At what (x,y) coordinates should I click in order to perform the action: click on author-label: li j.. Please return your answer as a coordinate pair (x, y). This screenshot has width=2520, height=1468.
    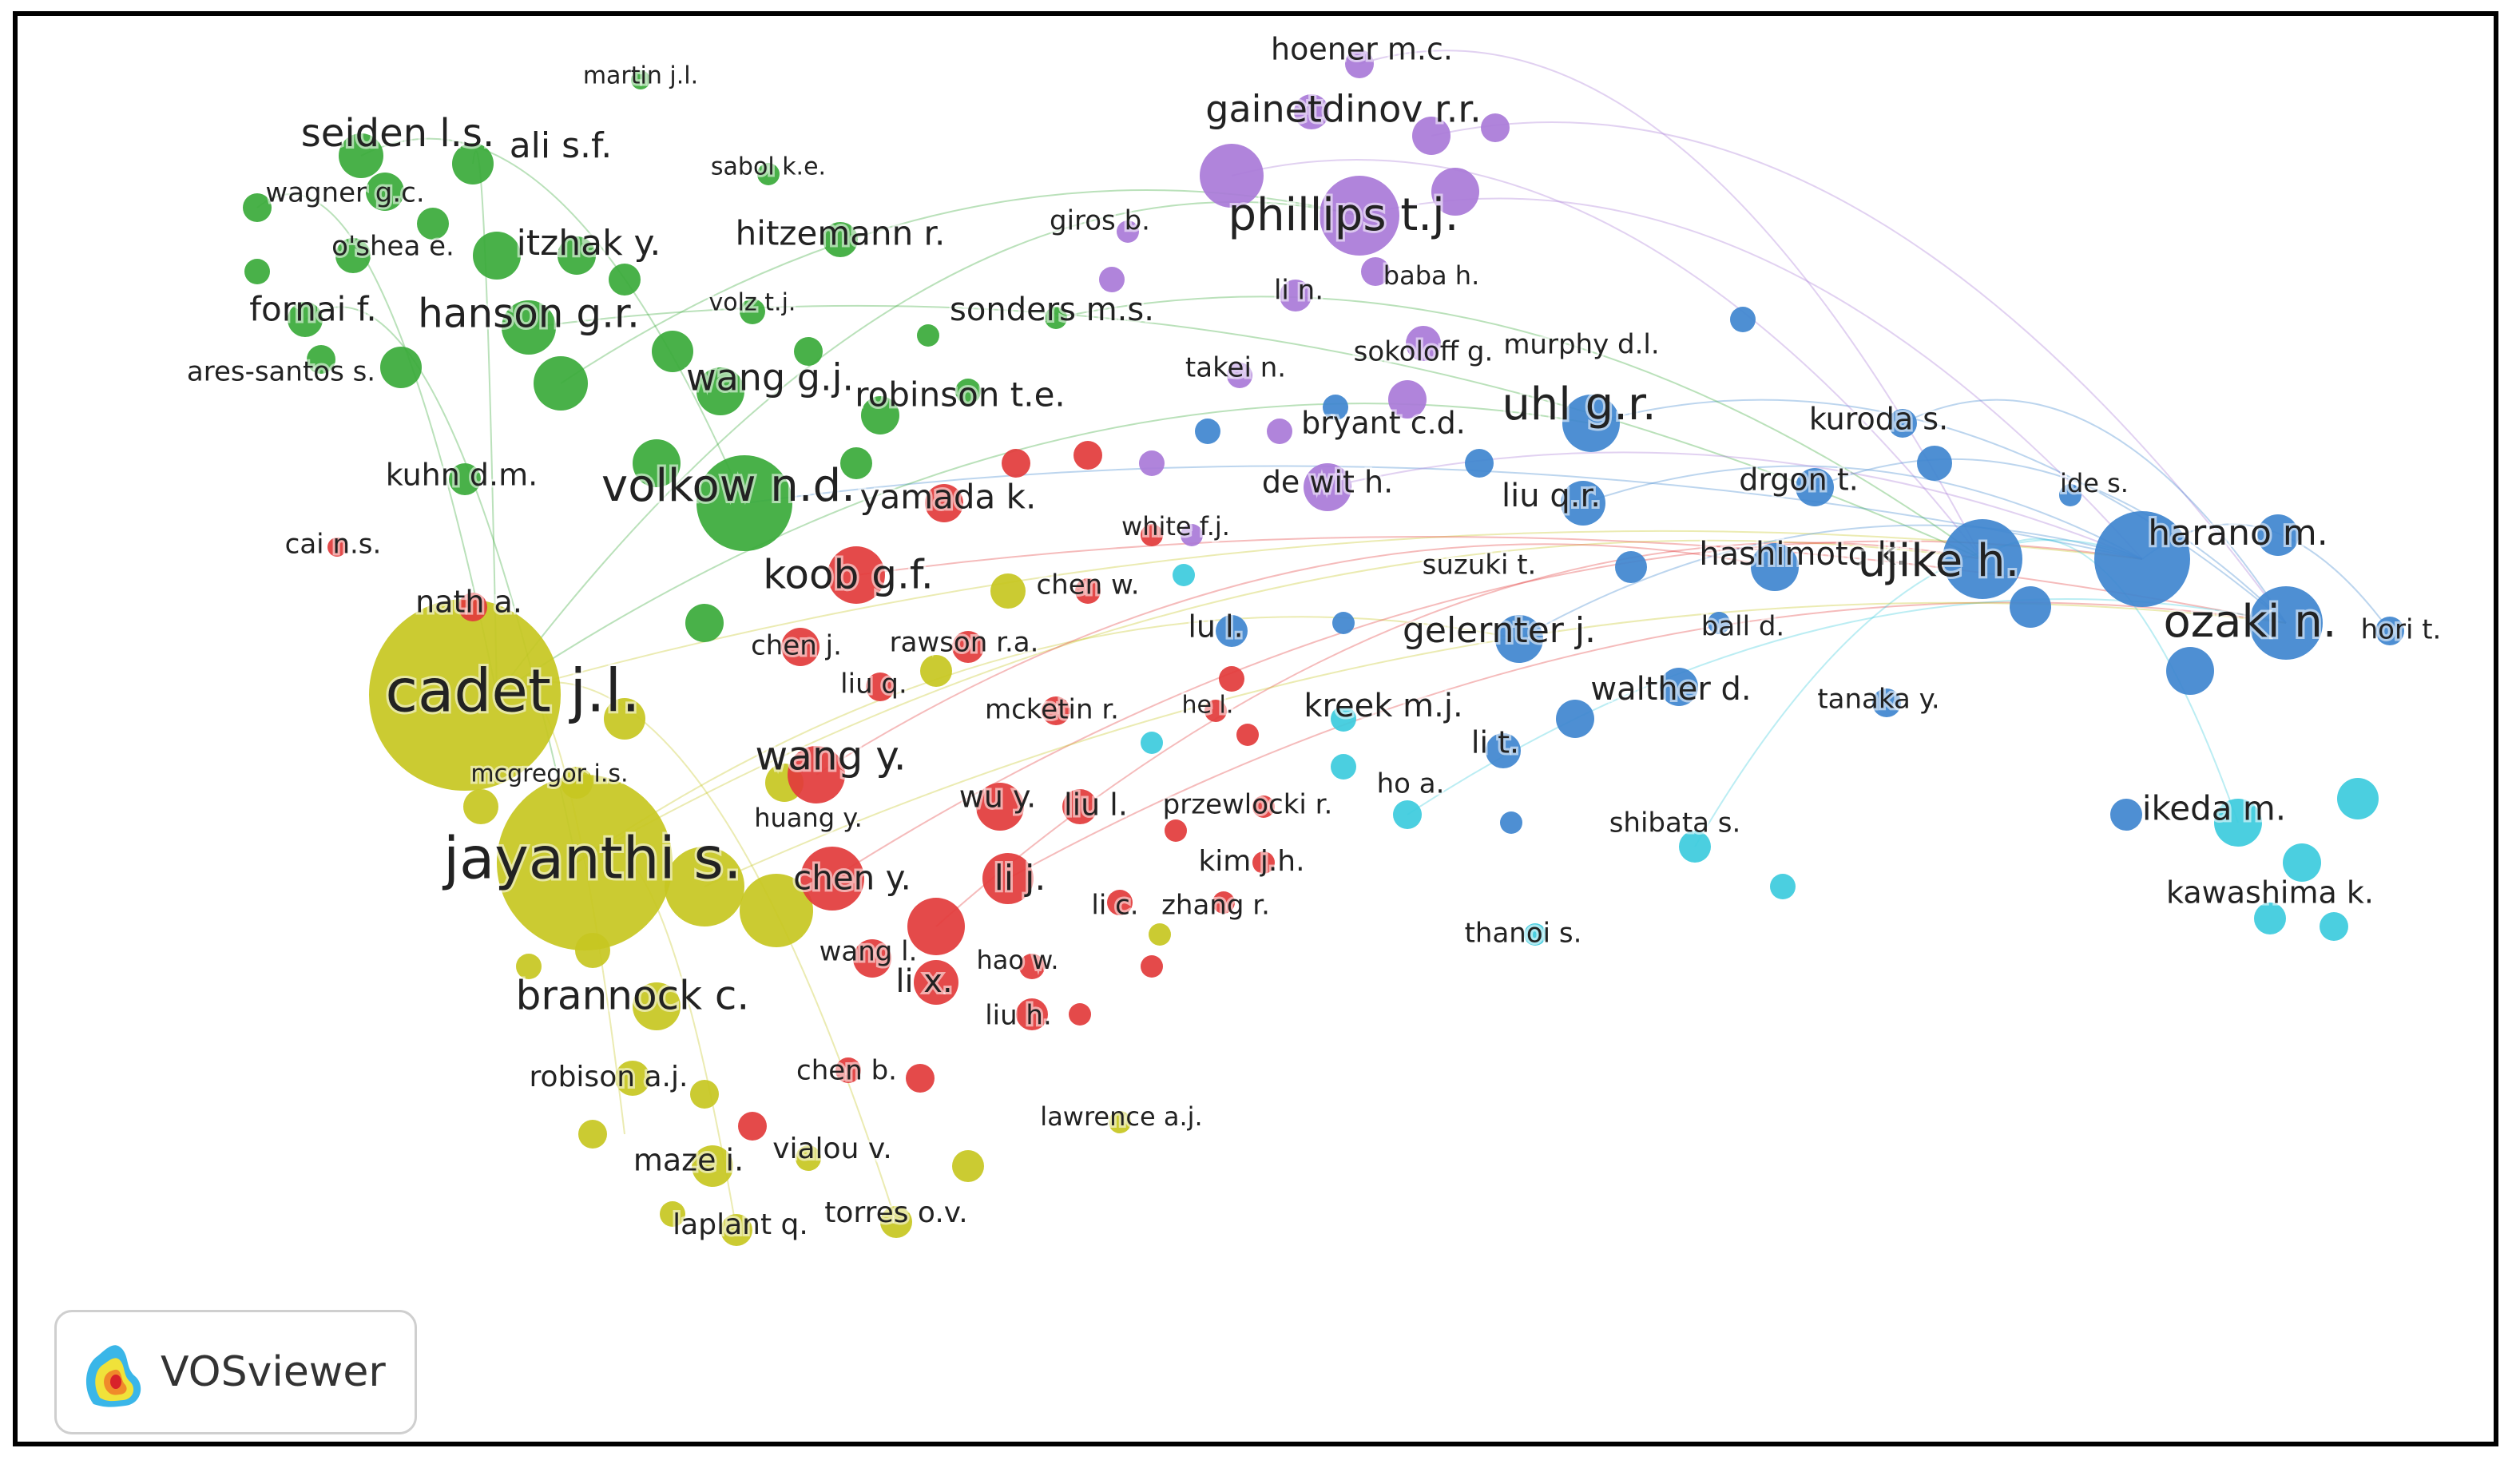
    Looking at the image, I should click on (1020, 878).